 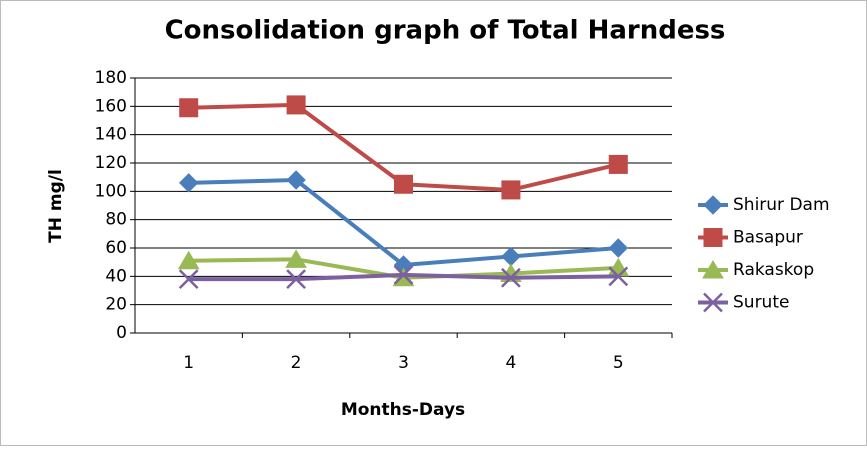 I want to click on x-tick-label: 3, so click(x=403, y=363).